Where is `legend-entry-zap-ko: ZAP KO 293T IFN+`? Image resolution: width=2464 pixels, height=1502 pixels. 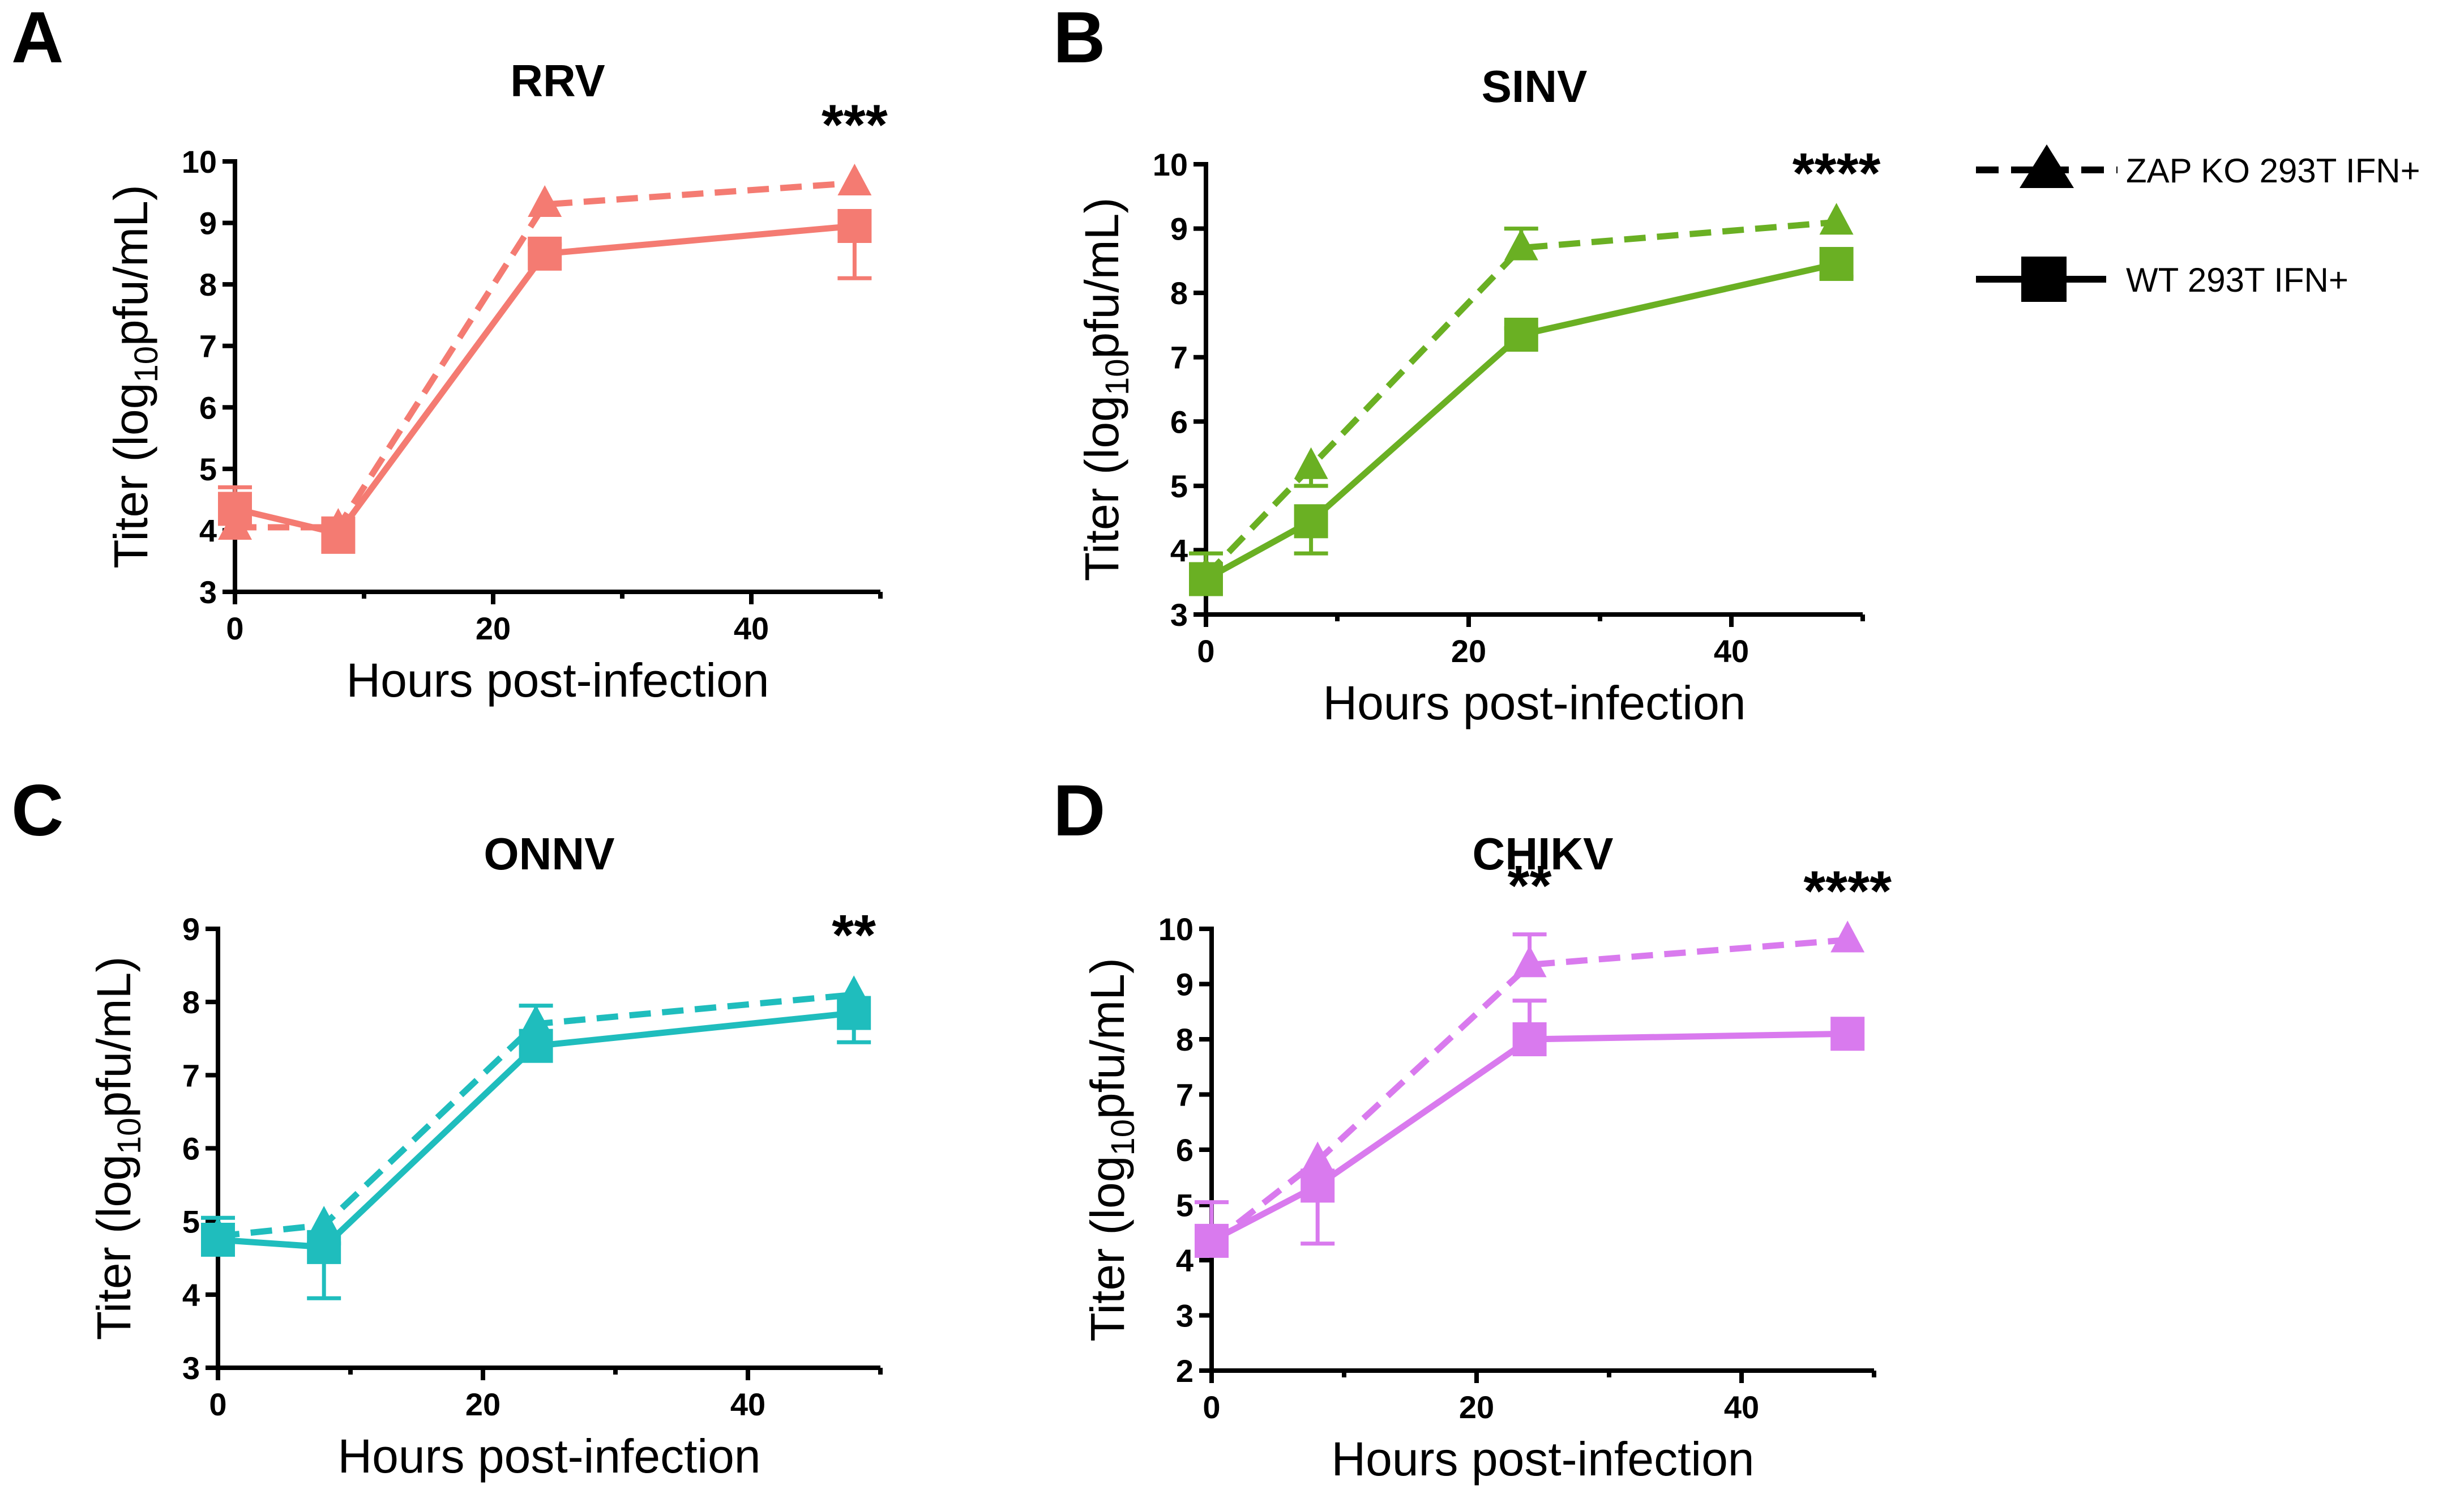
legend-entry-zap-ko: ZAP KO 293T IFN+ is located at coordinates (2273, 171).